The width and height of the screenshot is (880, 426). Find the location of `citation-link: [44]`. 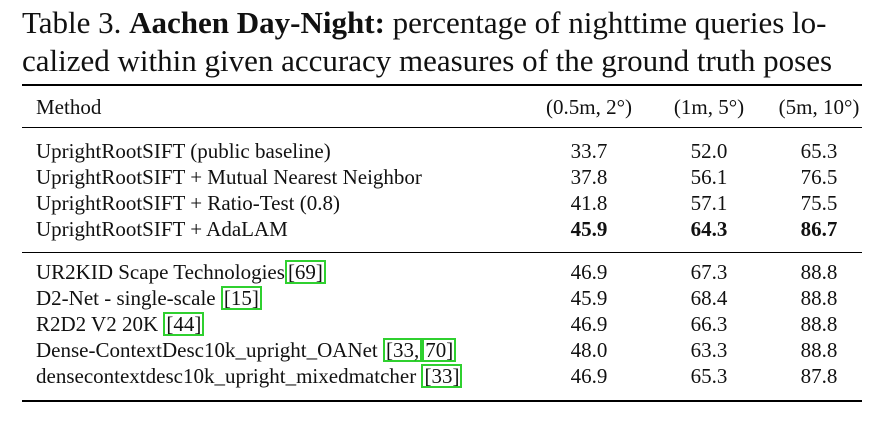

citation-link: [44] is located at coordinates (184, 324).